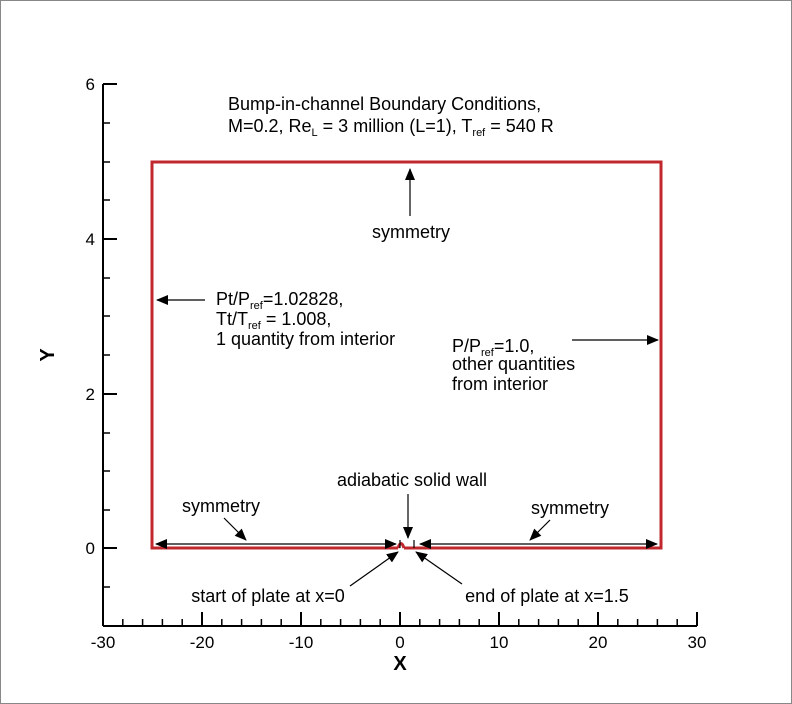 Image resolution: width=792 pixels, height=704 pixels. I want to click on x-tick-label: -10, so click(301, 642).